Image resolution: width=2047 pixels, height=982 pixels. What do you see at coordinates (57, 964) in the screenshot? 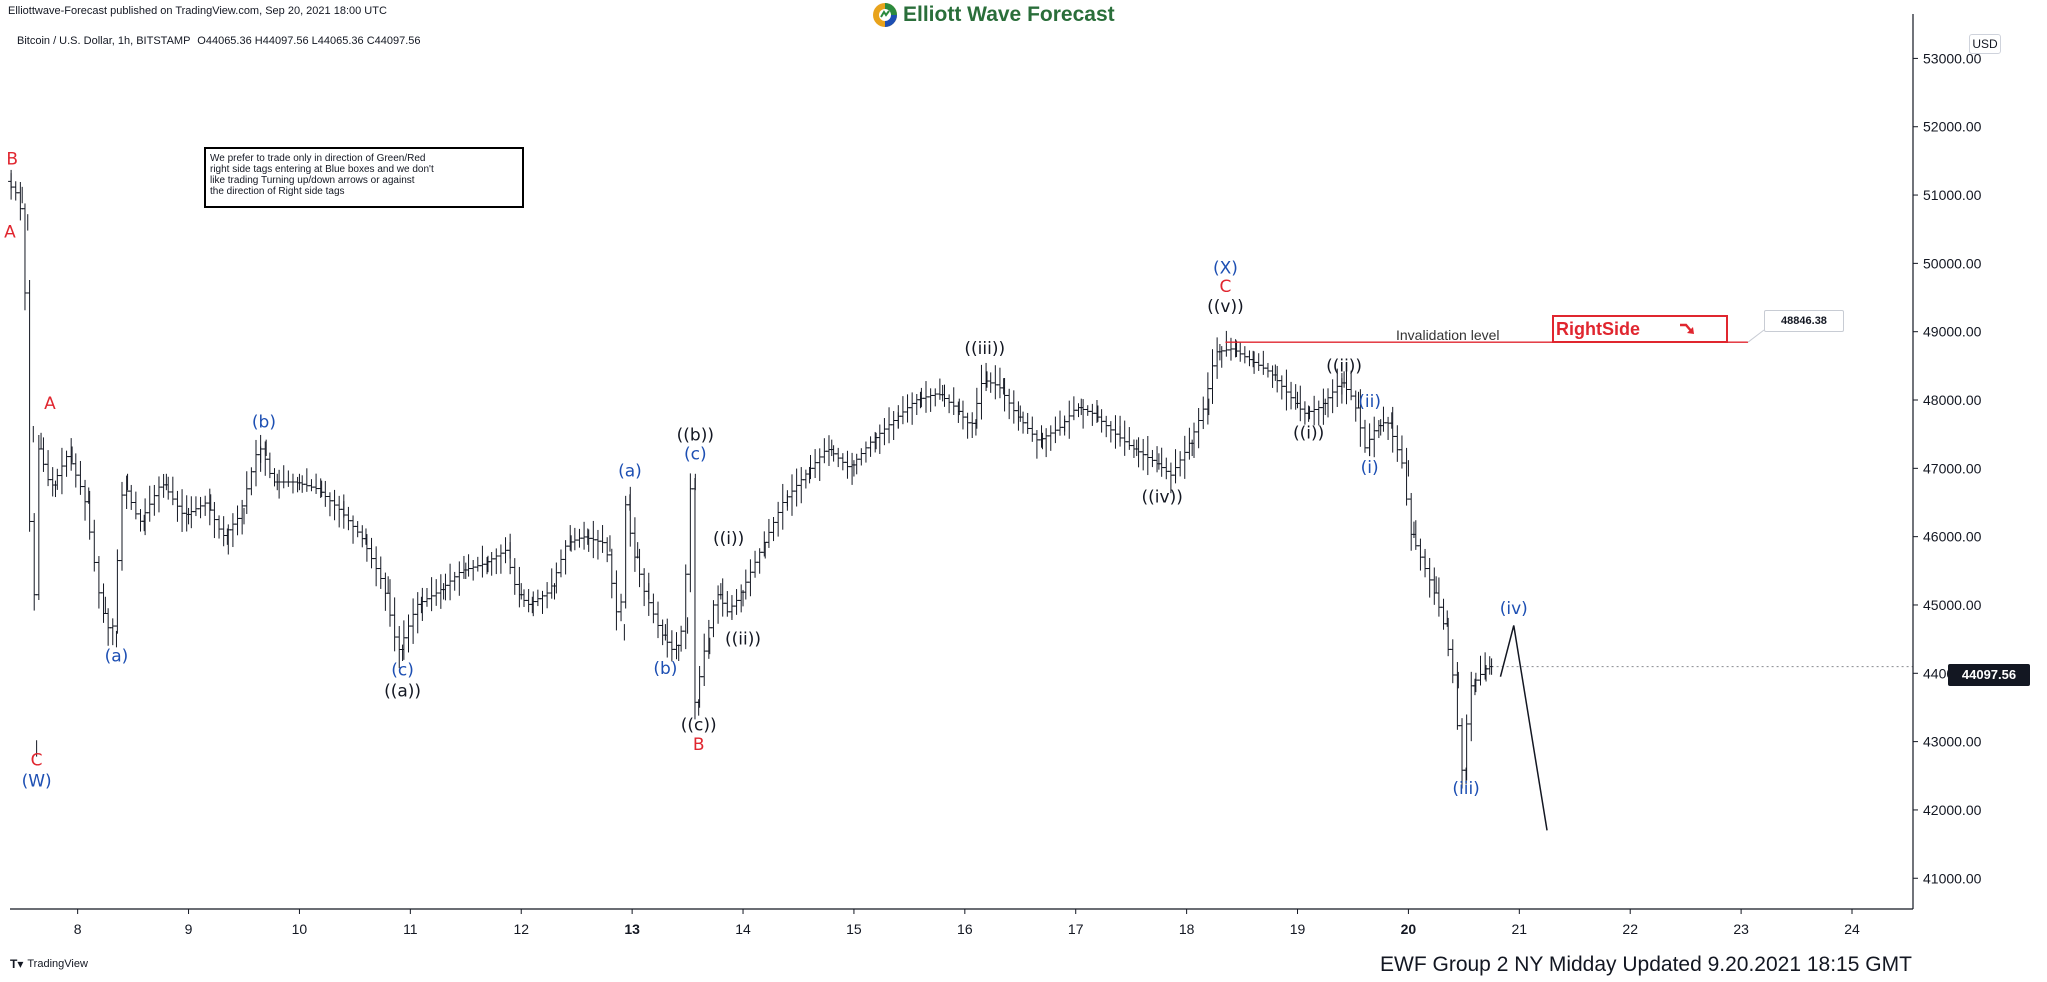
I see `tradingview-text: TradingView` at bounding box center [57, 964].